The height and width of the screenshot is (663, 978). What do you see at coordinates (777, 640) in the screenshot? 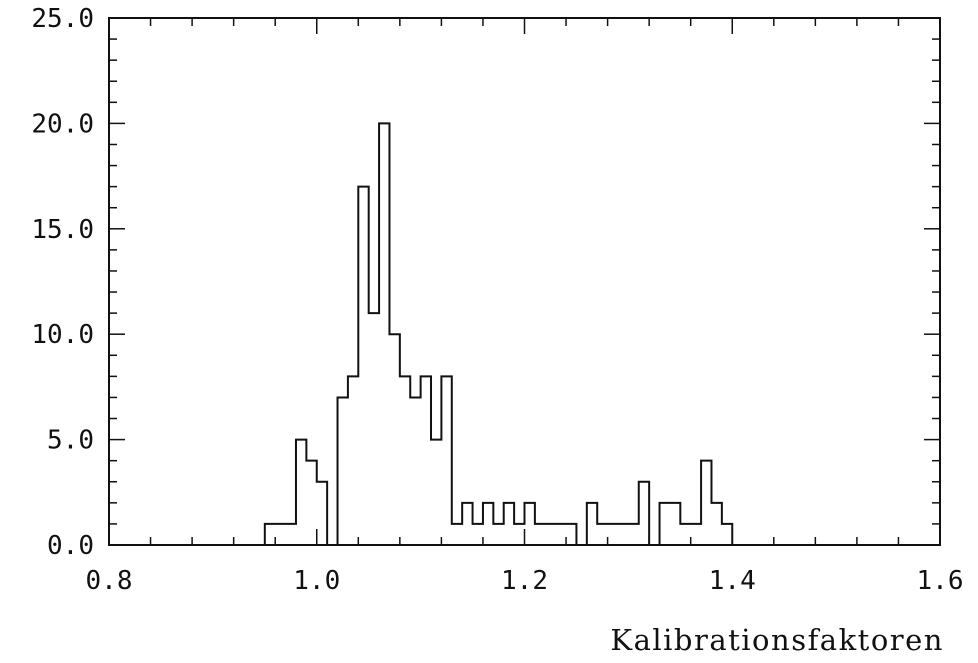
I see `x-axis-title: Kalibrationsfaktoren` at bounding box center [777, 640].